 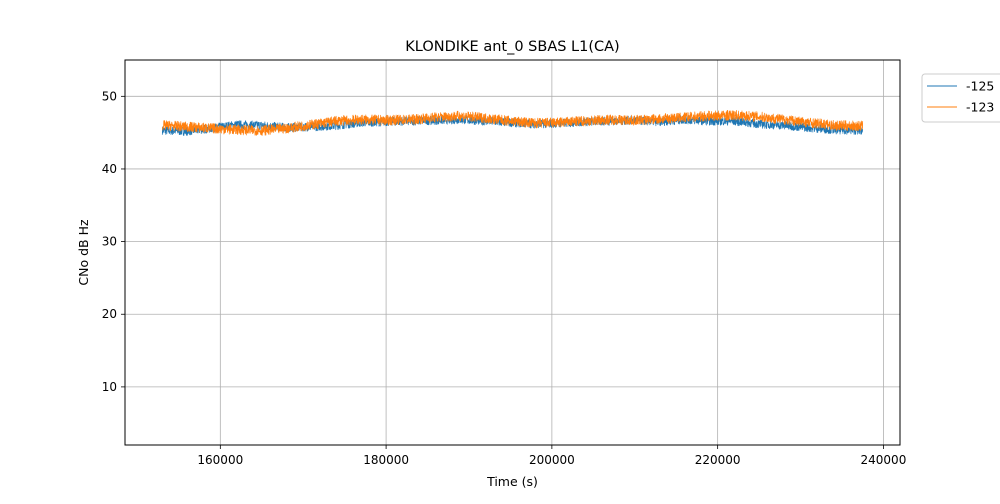 What do you see at coordinates (109, 242) in the screenshot?
I see `y-tick-label: 30` at bounding box center [109, 242].